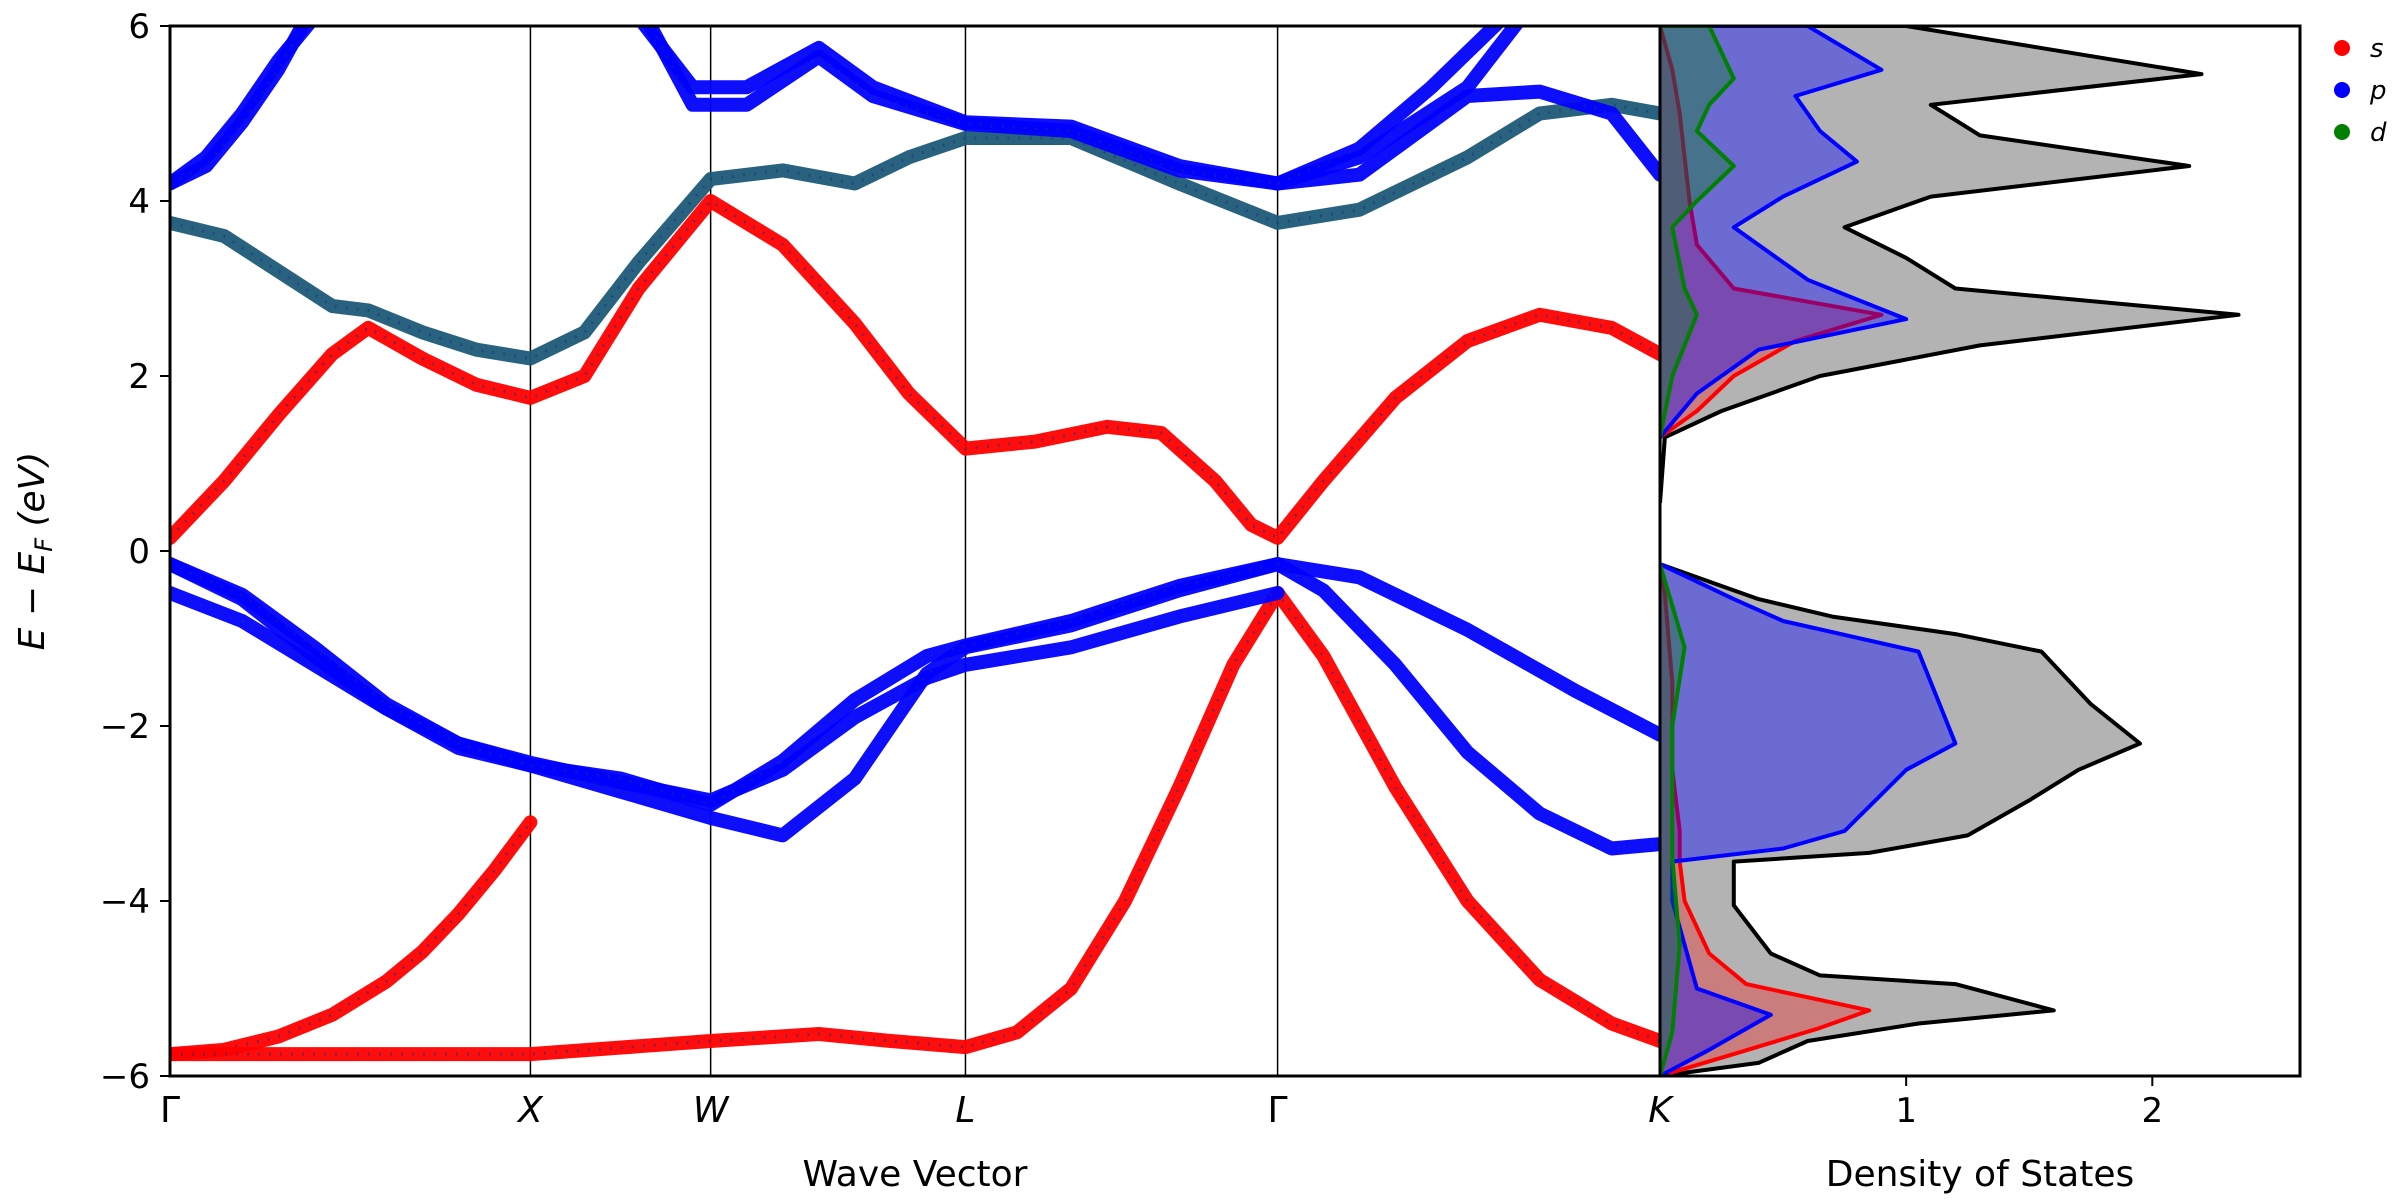  I want to click on y-tick-label: 0, so click(139, 552).